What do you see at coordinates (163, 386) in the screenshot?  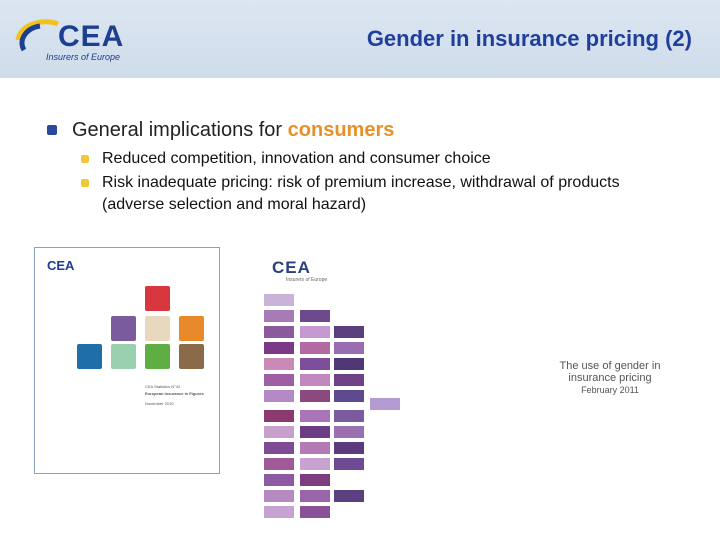 I see `report-line: CEA Statistics N°42` at bounding box center [163, 386].